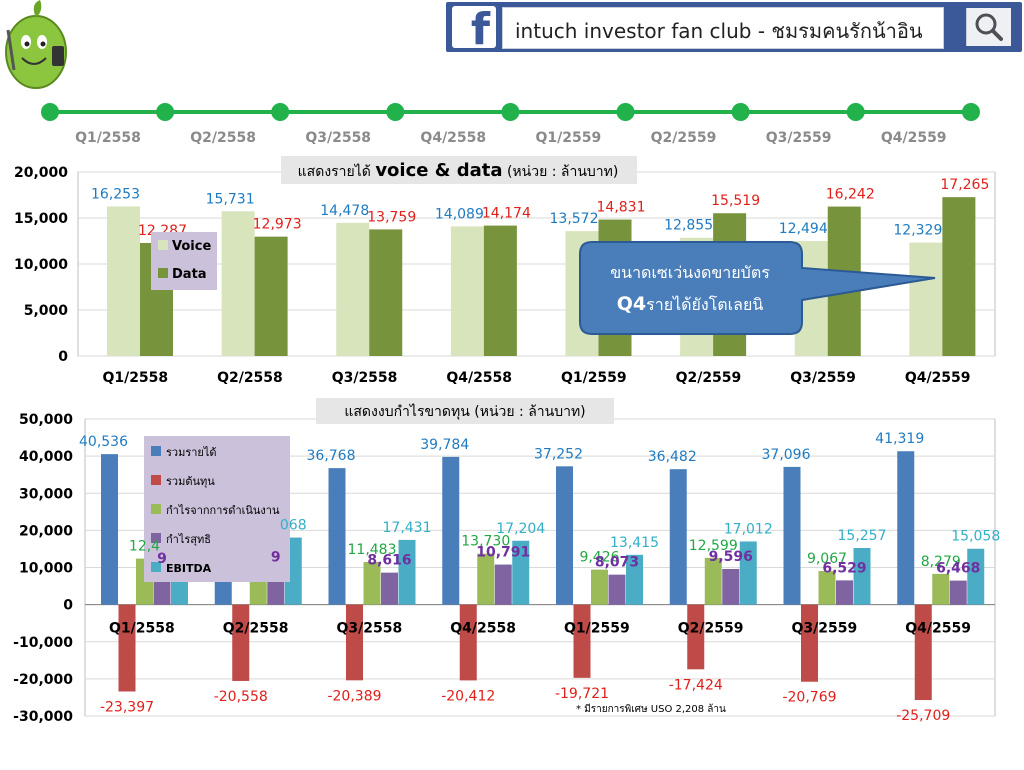  I want to click on data-label-series-2: 9,067, so click(827, 559).